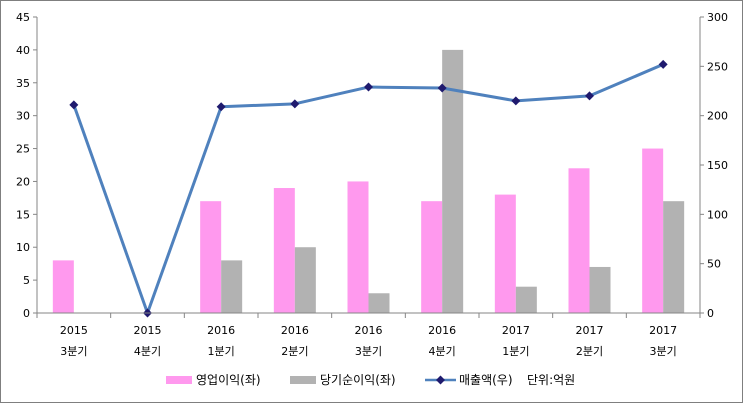 Image resolution: width=743 pixels, height=403 pixels. Describe the element at coordinates (717, 17) in the screenshot. I see `right-axis-tick-label: 300` at that location.